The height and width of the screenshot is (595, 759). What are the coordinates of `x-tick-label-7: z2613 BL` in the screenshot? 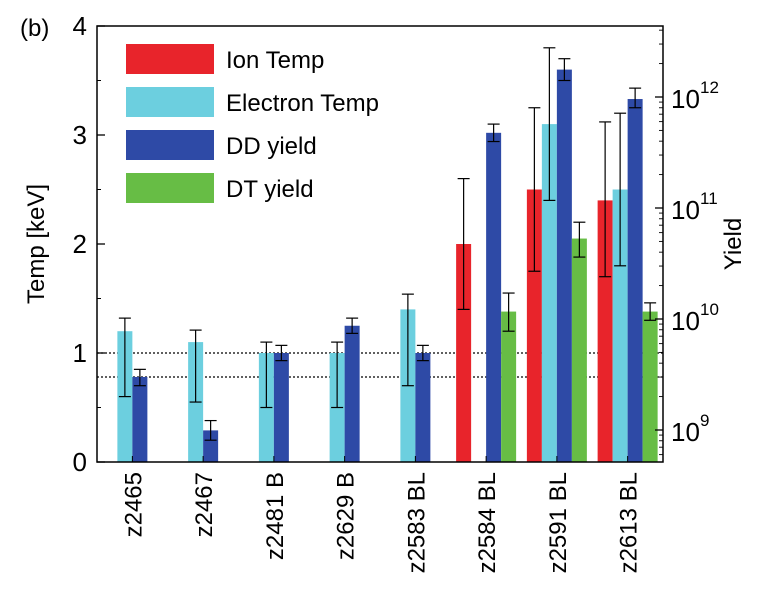 It's located at (629, 522).